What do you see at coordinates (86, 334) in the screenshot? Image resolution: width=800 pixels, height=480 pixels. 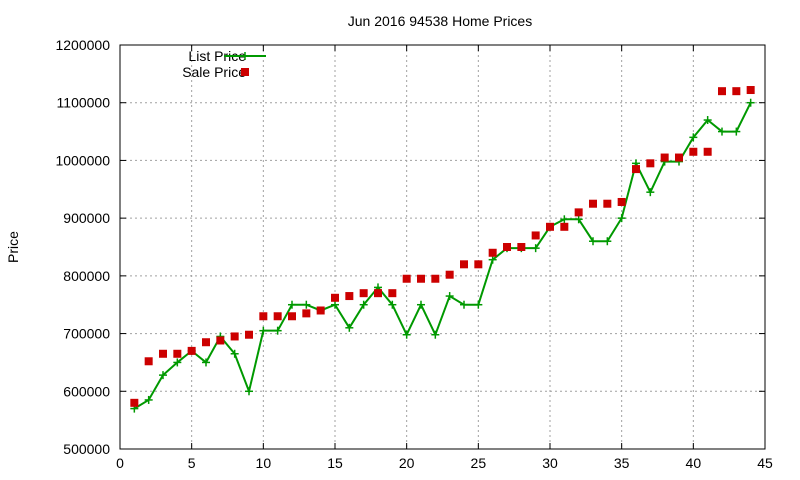 I see `y-tick-label: 700000` at bounding box center [86, 334].